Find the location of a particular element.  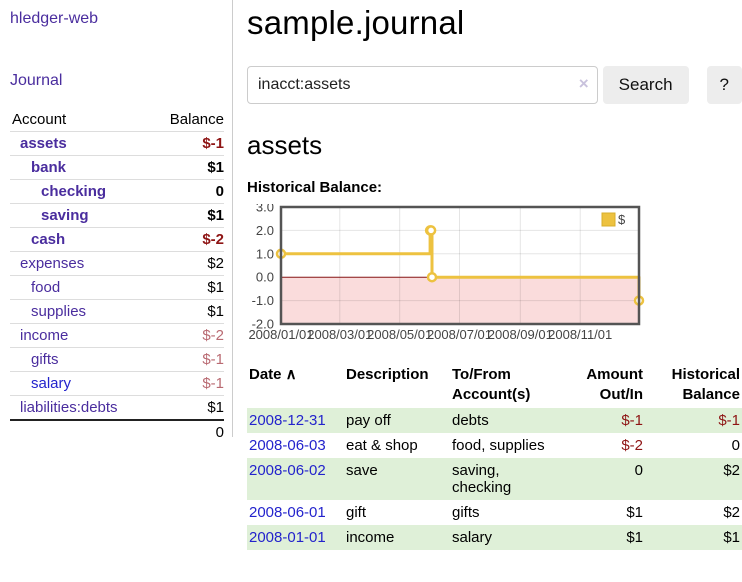

transaction-date-link: 2008-06-02 is located at coordinates (287, 470).